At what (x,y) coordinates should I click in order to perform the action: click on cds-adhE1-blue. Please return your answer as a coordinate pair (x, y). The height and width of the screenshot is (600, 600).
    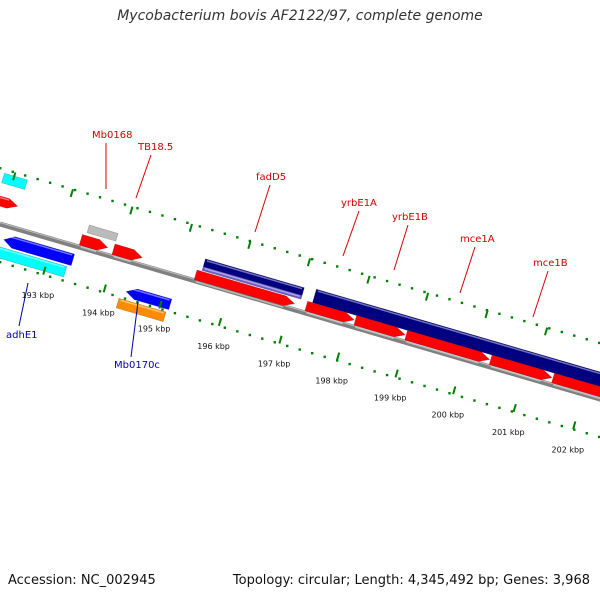
    Looking at the image, I should click on (39, 250).